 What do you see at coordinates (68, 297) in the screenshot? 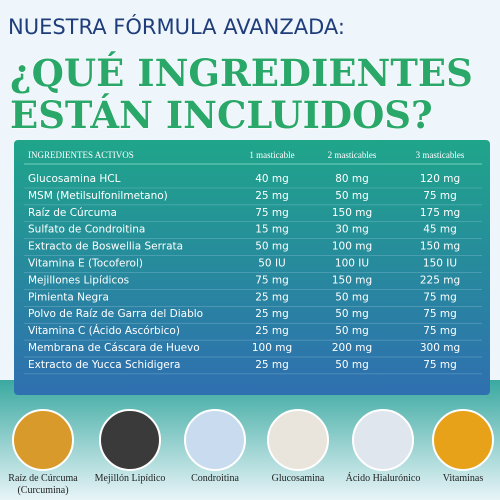
I see `cell: Pimienta Negra` at bounding box center [68, 297].